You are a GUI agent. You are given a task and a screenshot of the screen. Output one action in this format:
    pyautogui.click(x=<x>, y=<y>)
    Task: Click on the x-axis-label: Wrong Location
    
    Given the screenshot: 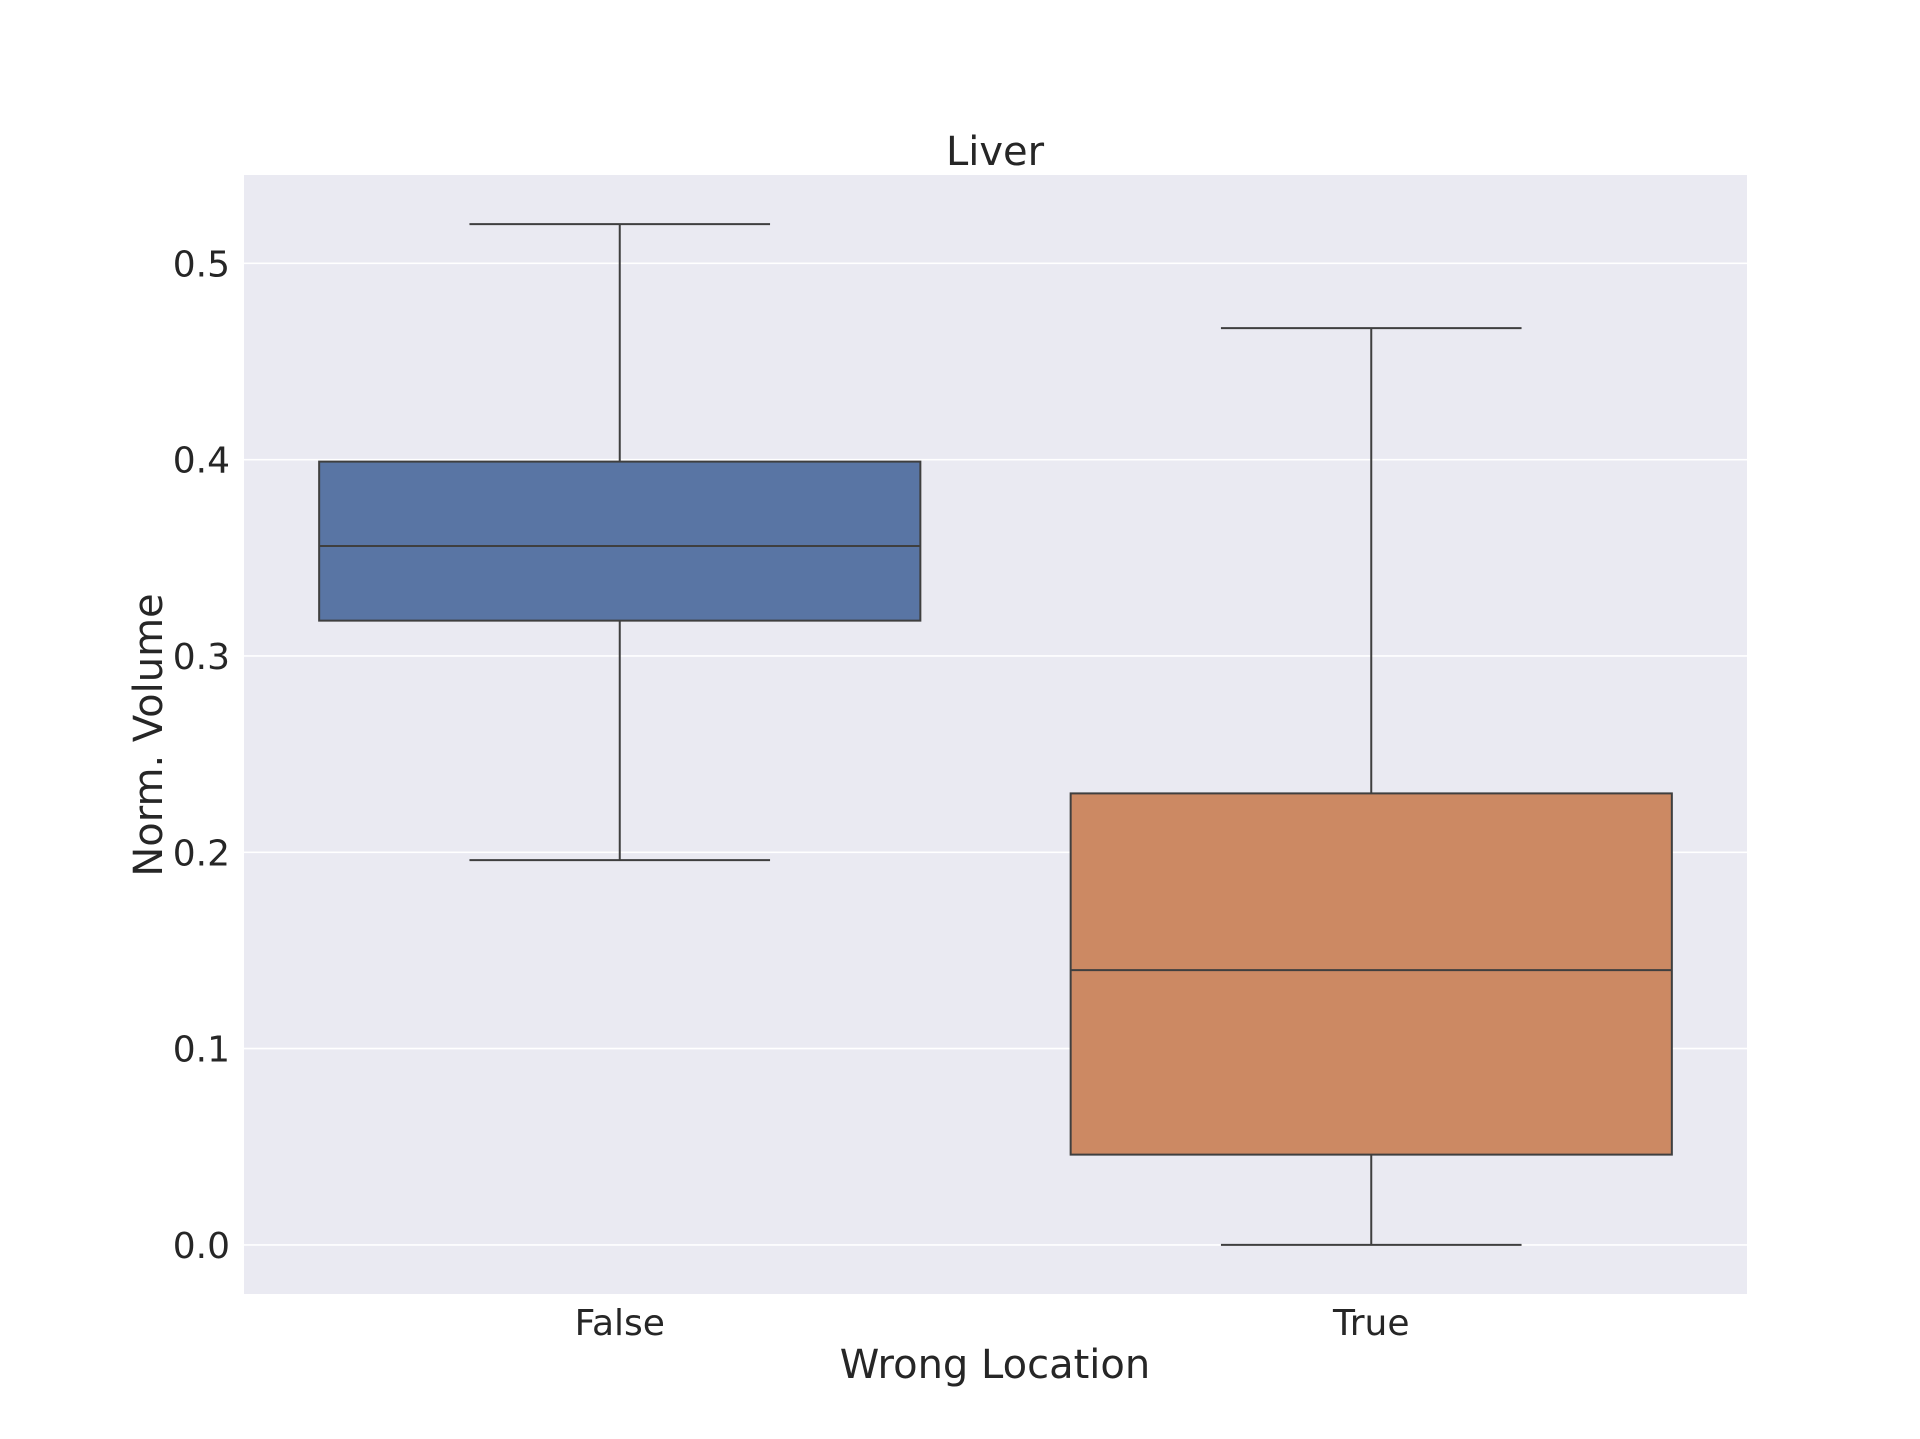 What is the action you would take?
    pyautogui.click(x=995, y=1365)
    